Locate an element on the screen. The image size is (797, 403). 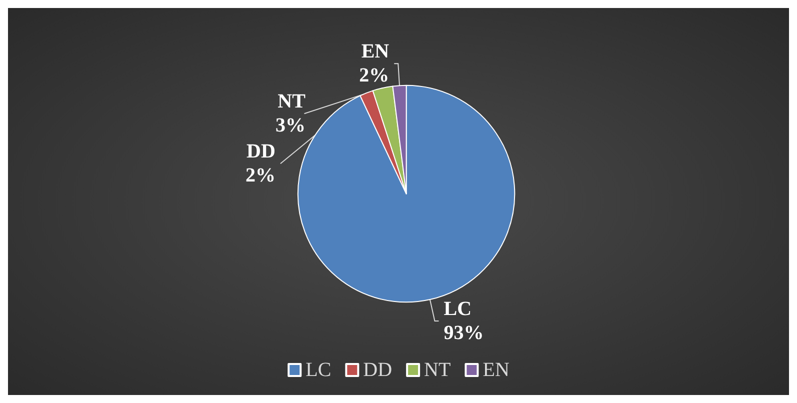
data-label: 3% is located at coordinates (290, 125).